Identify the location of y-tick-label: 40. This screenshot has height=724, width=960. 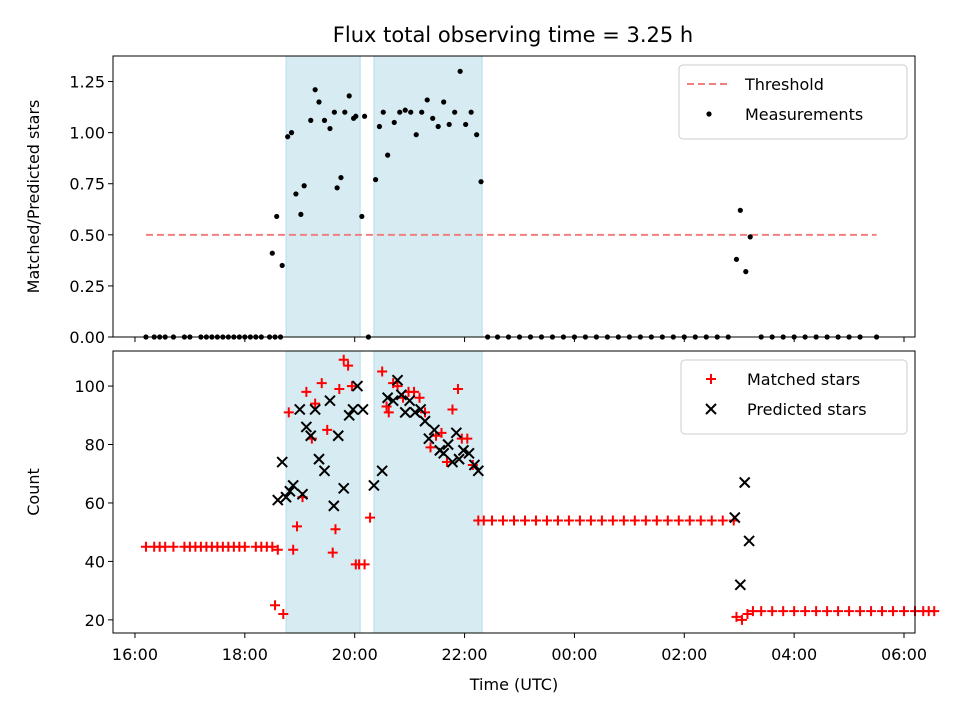
(95, 561).